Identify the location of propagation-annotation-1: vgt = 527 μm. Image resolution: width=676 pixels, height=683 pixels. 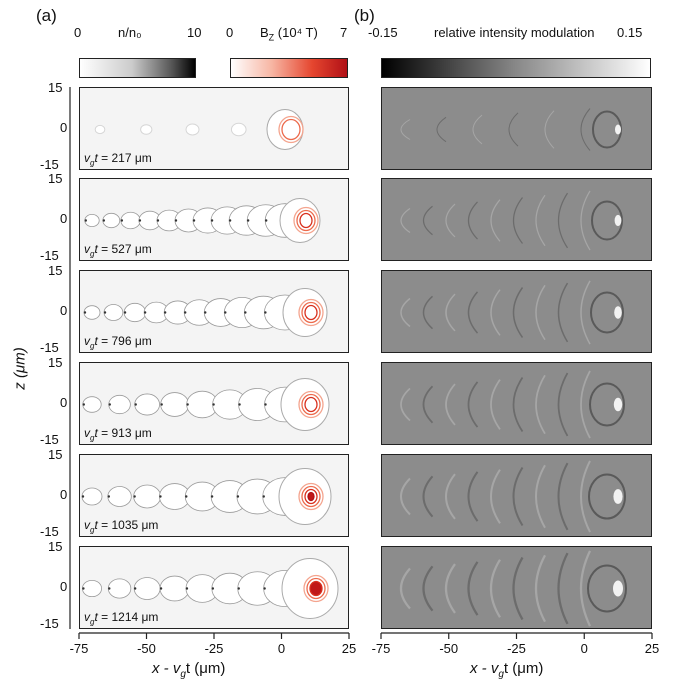
(118, 249).